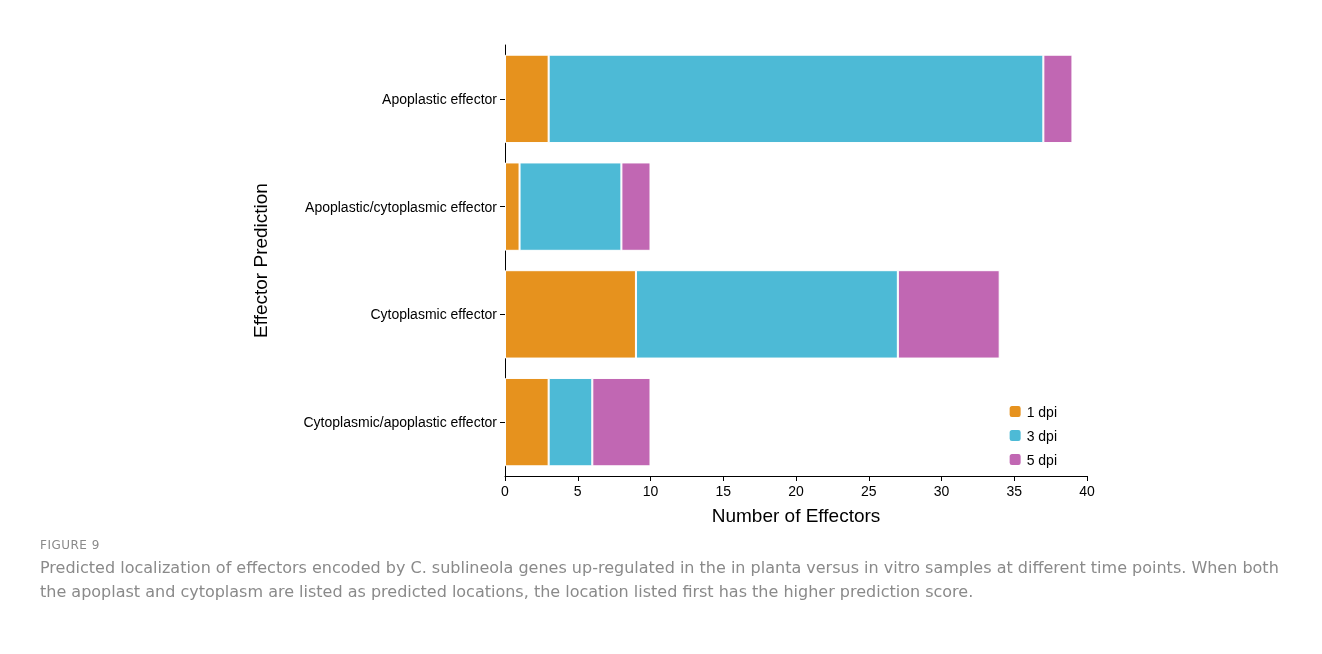  Describe the element at coordinates (1041, 459) in the screenshot. I see `legend-label: 5 dpi` at that location.